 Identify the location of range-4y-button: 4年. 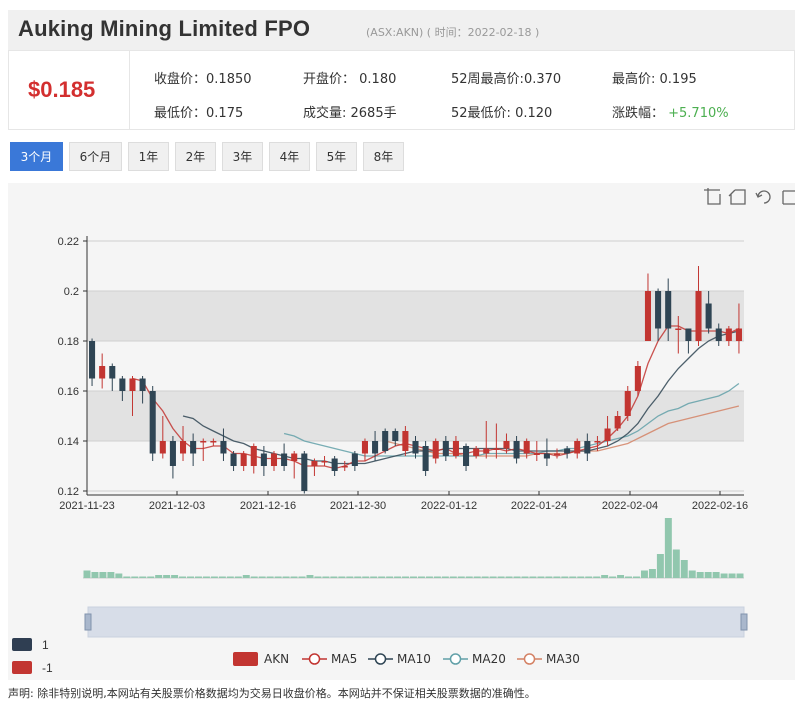
(289, 156).